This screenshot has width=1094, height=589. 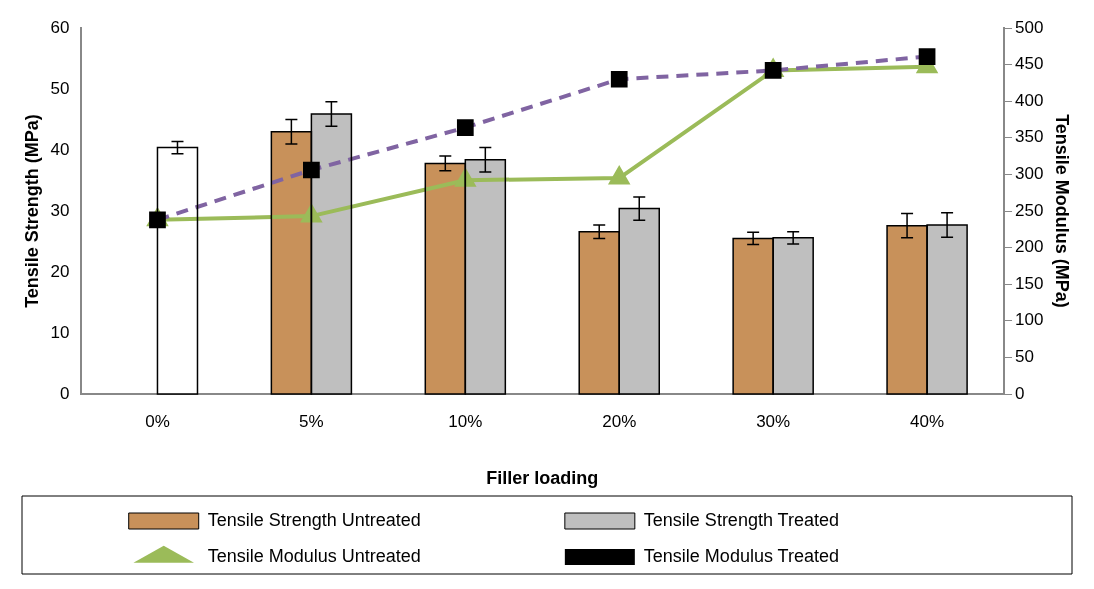 I want to click on y2-tick-label: 350, so click(x=1029, y=137).